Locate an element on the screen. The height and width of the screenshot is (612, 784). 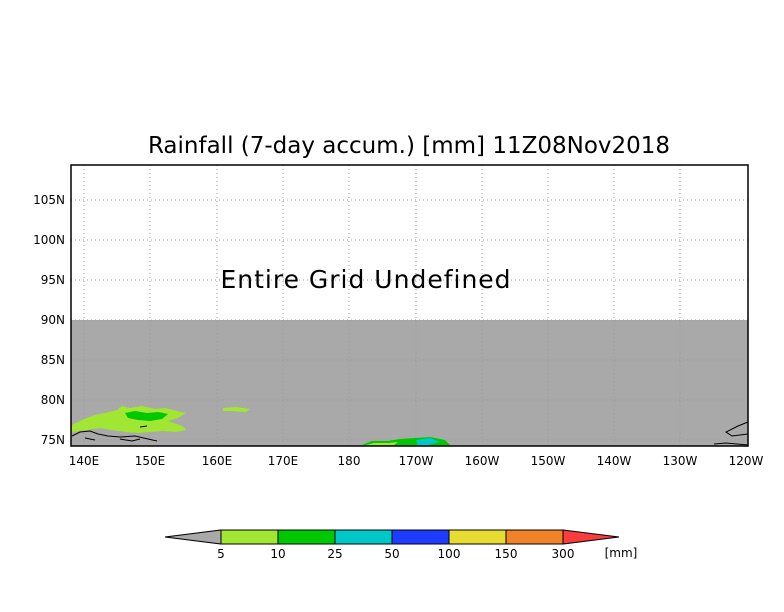
rain-patches is located at coordinates (261, 425).